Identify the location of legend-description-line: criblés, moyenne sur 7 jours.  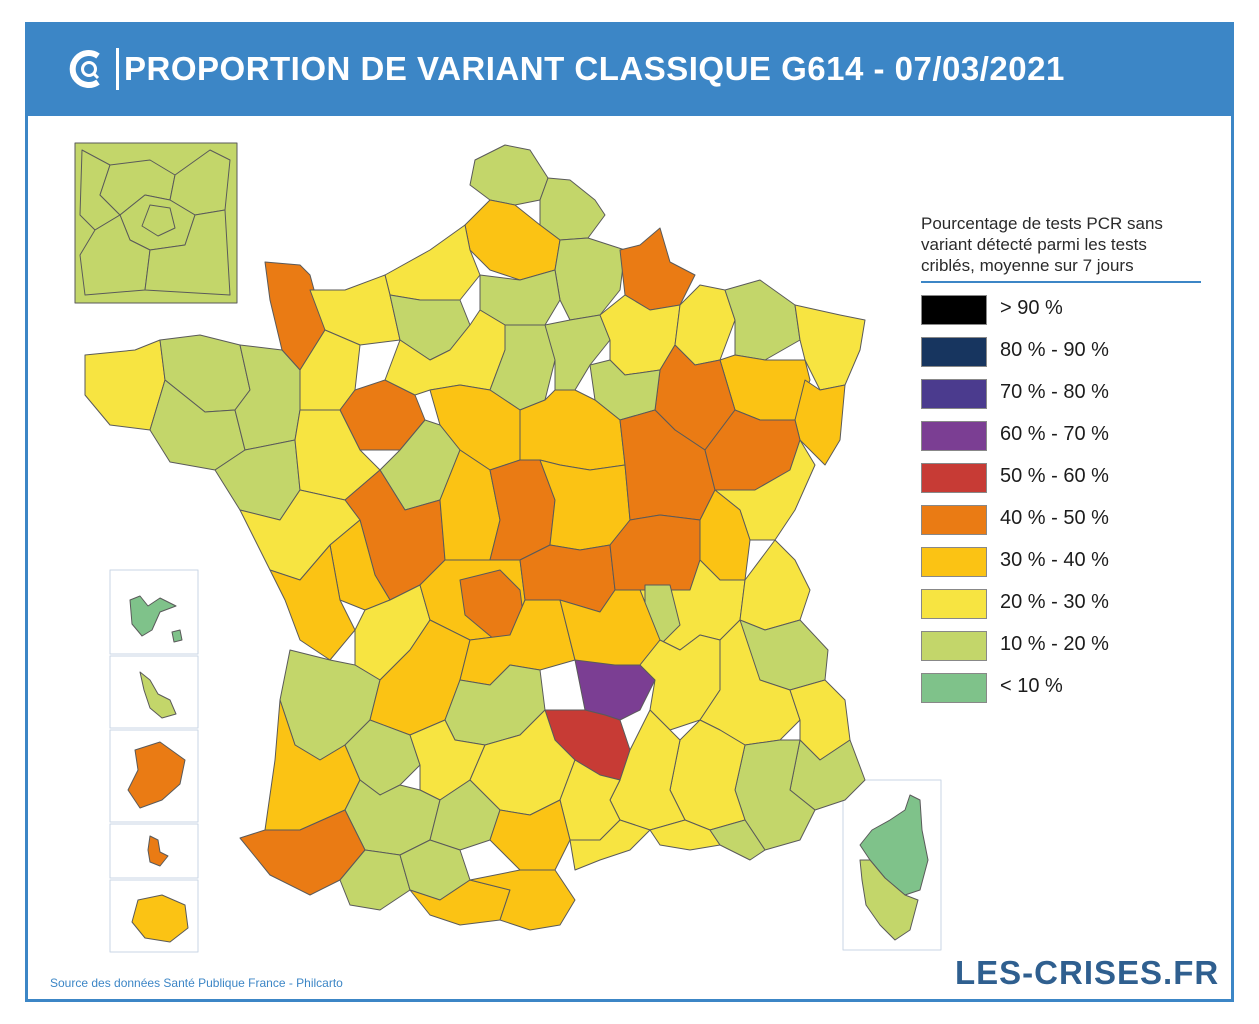
(1027, 265).